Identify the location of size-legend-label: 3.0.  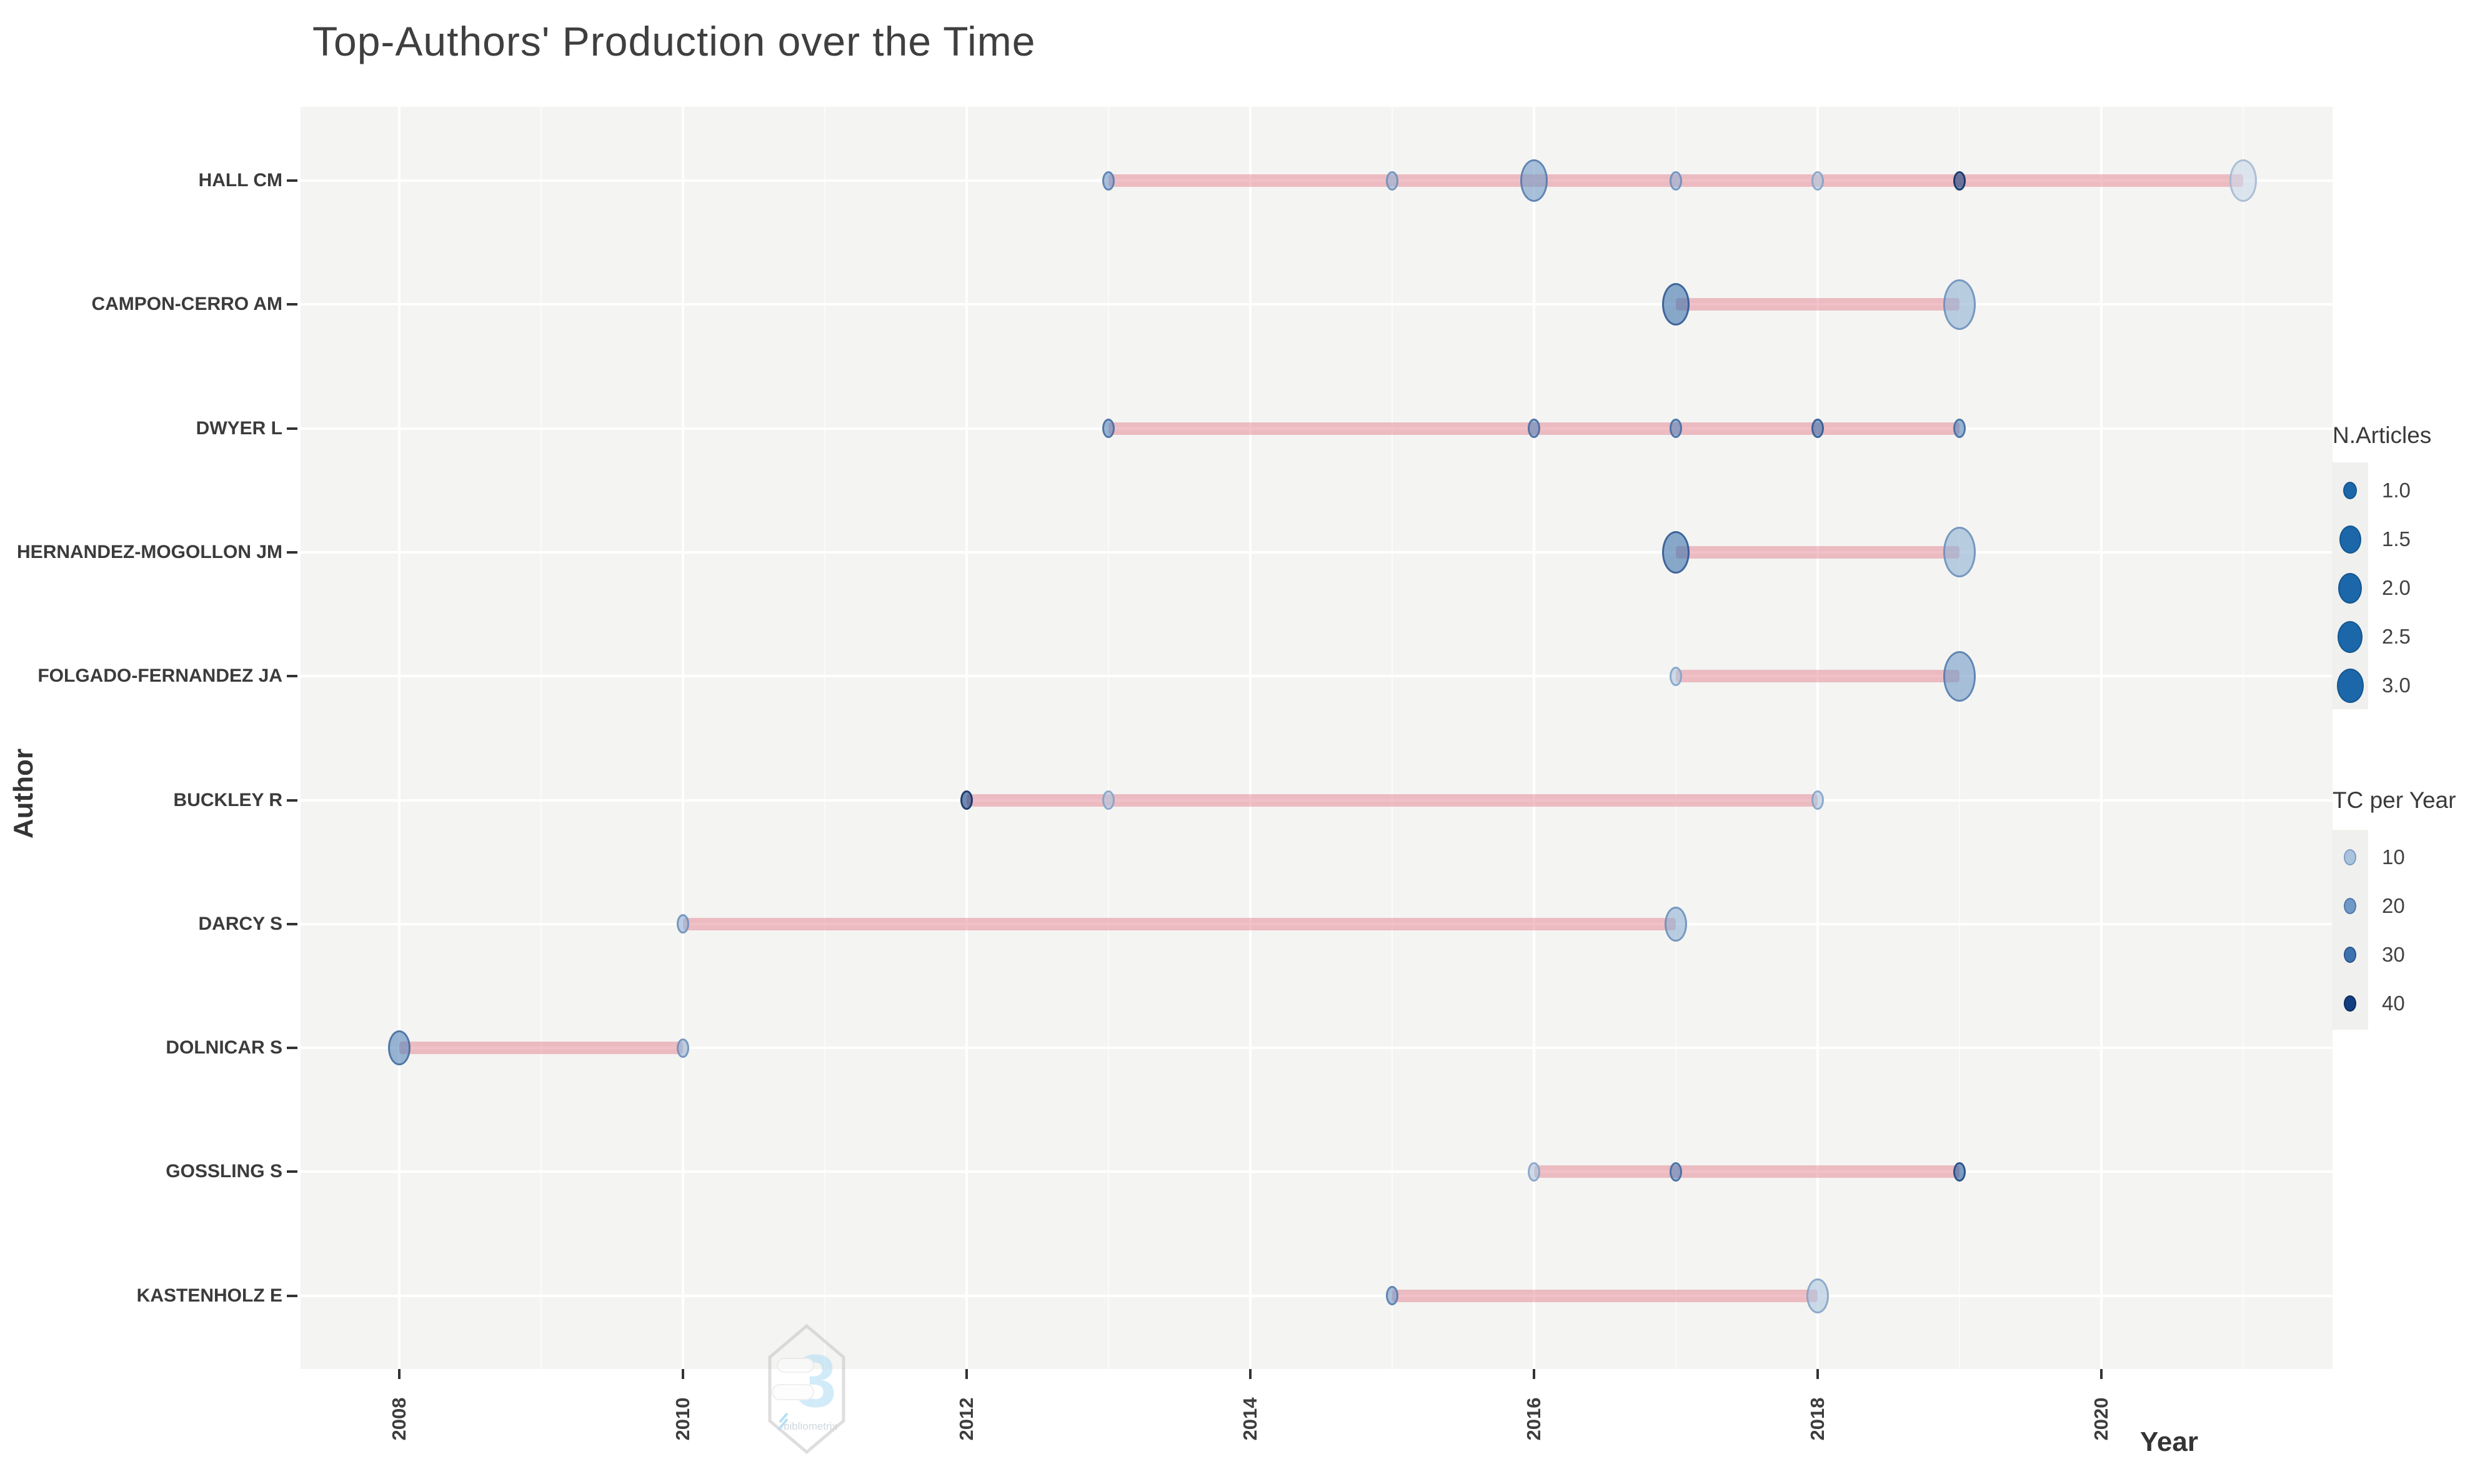
(2396, 685).